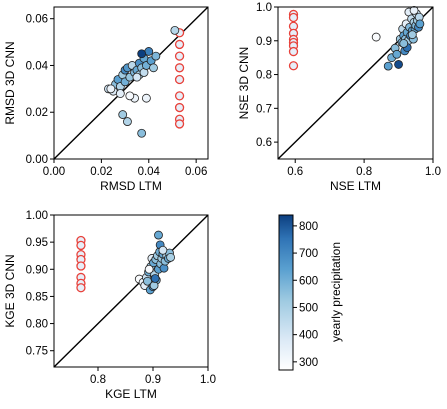 The image size is (447, 409). I want to click on colorbar: 300 400 500 600 700 800 yearly precipitation, so click(310, 292).